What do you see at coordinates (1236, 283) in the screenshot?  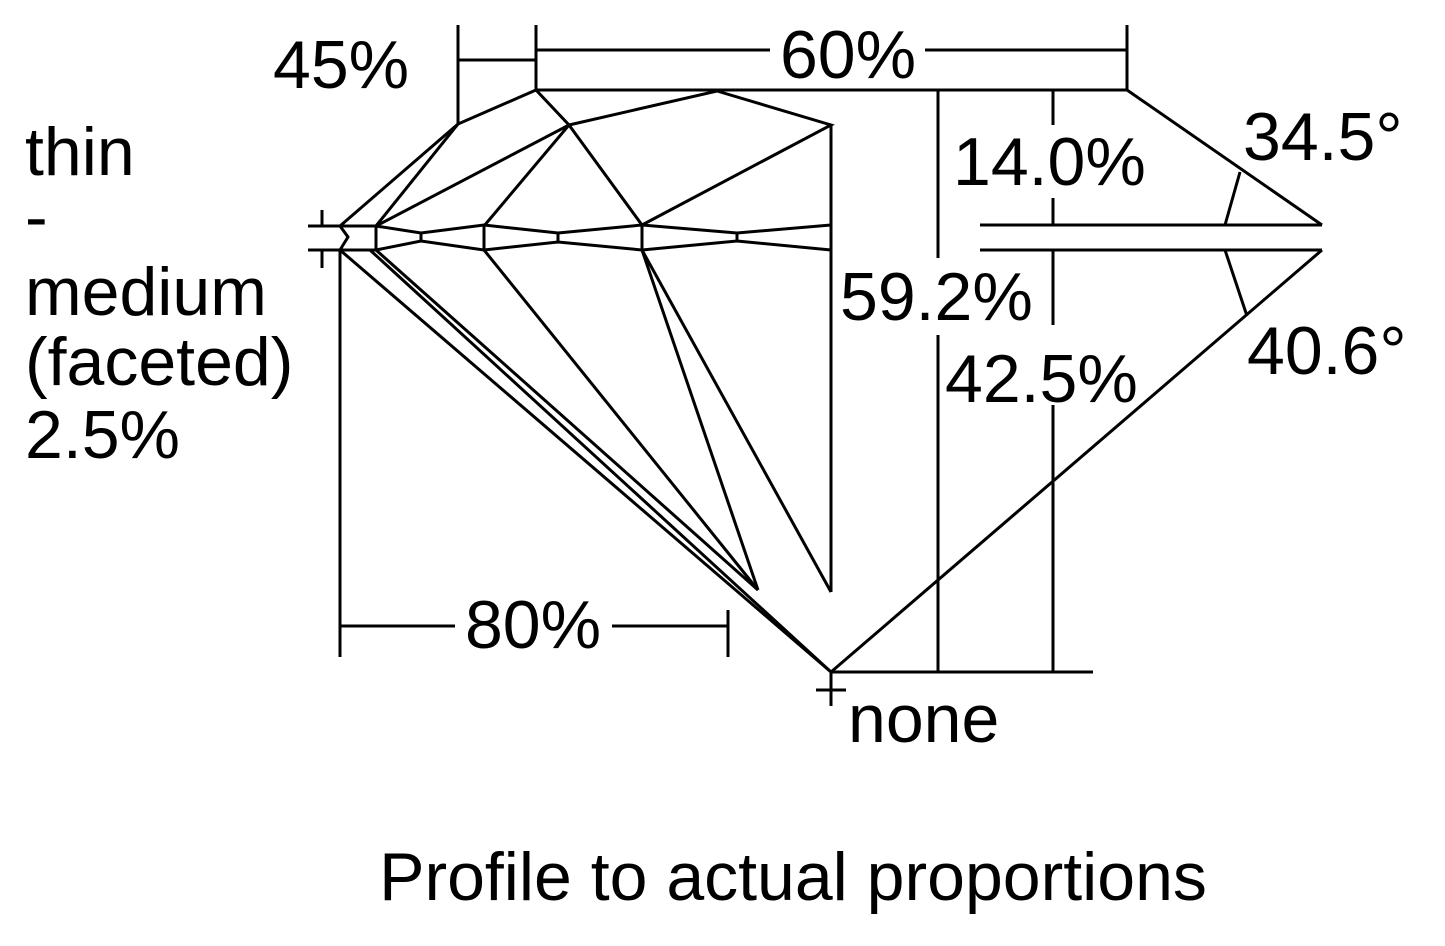 I see `pavilion-angle-arc` at bounding box center [1236, 283].